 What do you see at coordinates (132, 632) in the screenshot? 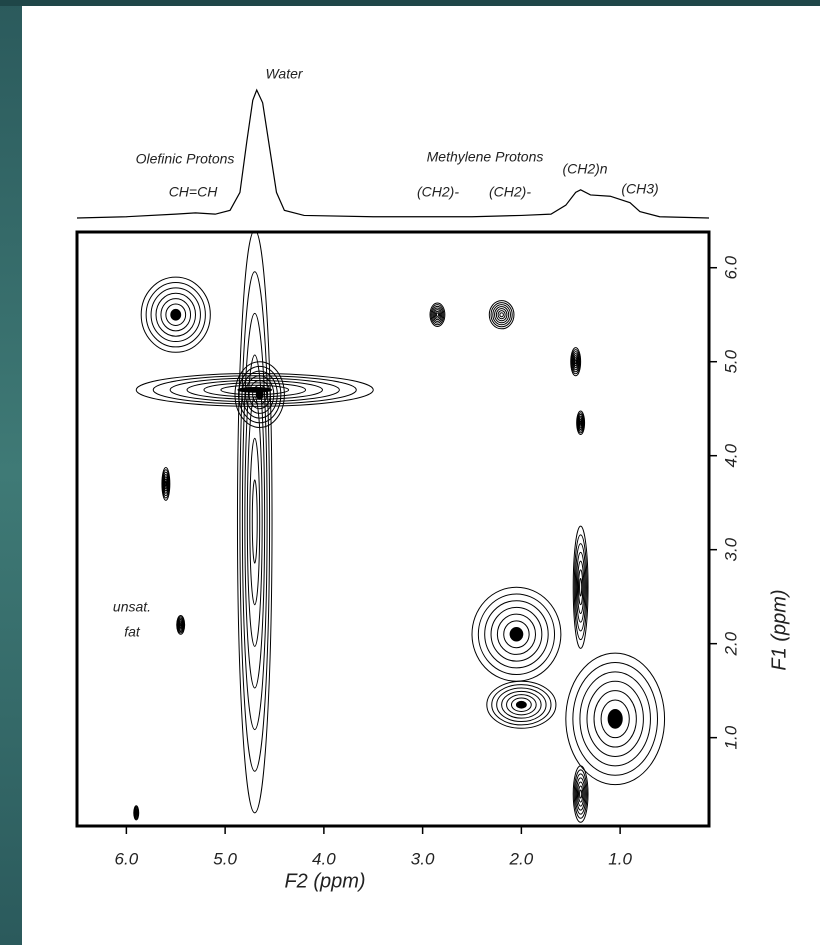
I see `annotation: fat` at bounding box center [132, 632].